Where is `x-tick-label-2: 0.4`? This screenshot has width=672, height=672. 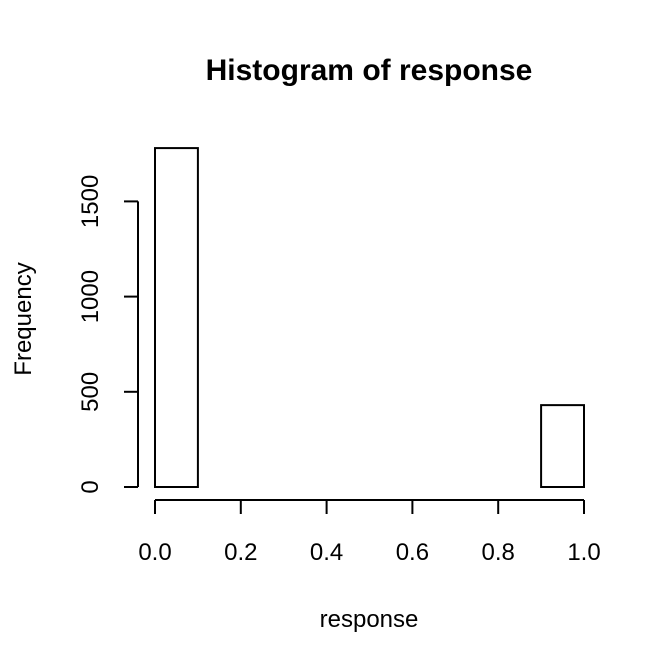 x-tick-label-2: 0.4 is located at coordinates (326, 552).